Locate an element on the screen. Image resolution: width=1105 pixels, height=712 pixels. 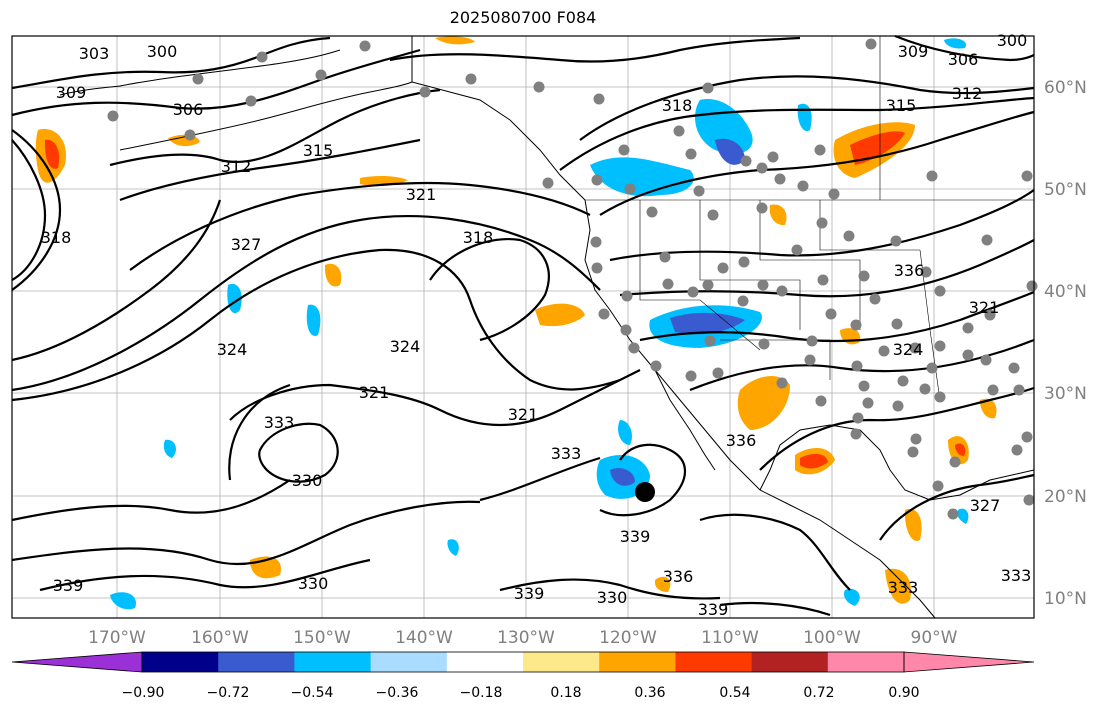
colorbar-tick-label: 0.54 is located at coordinates (734, 693).